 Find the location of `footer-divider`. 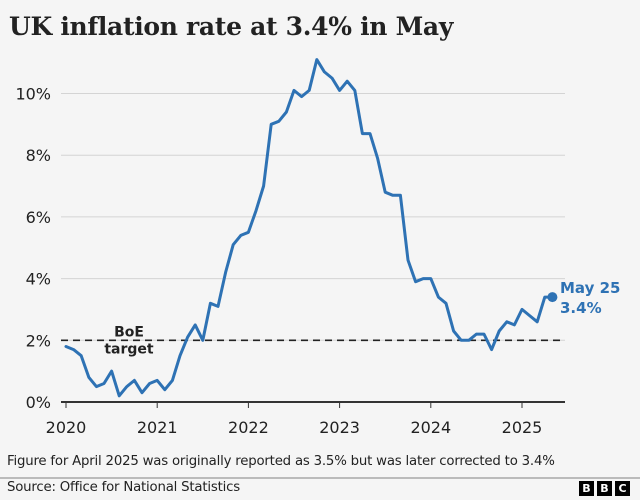

footer-divider is located at coordinates (320, 478).